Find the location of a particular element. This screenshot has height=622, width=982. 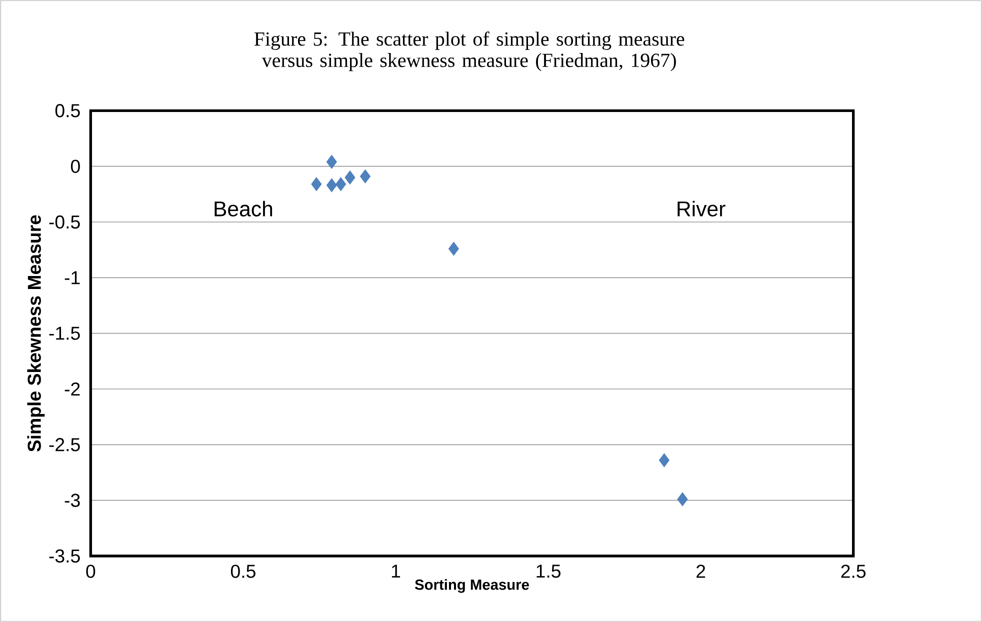

x-tick-label: 0 is located at coordinates (91, 571).